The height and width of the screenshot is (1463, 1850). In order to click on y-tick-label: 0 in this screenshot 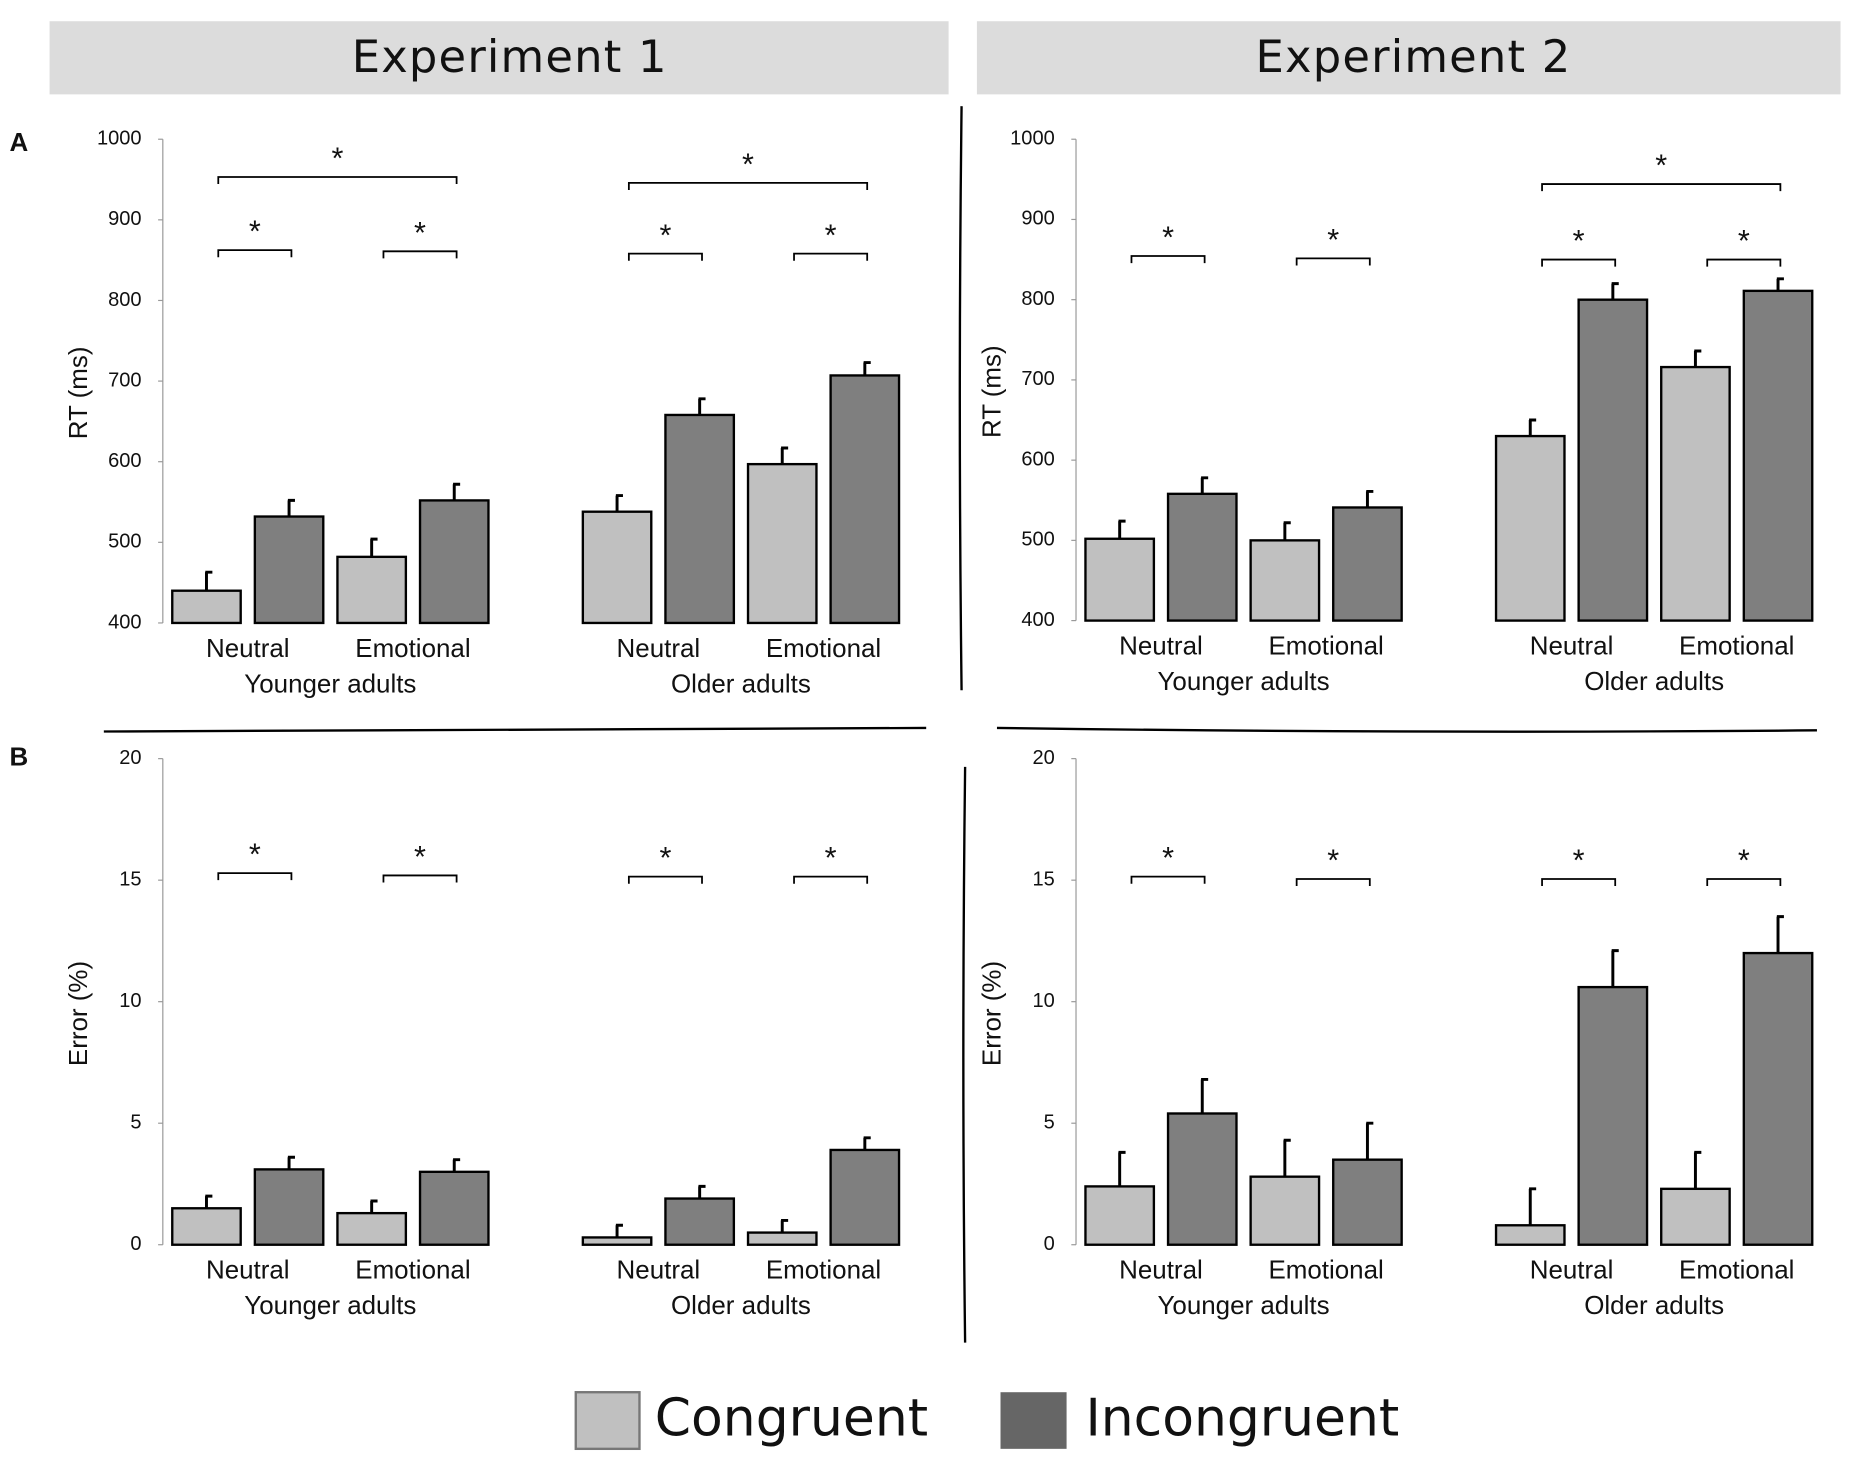, I will do `click(135, 1244)`.